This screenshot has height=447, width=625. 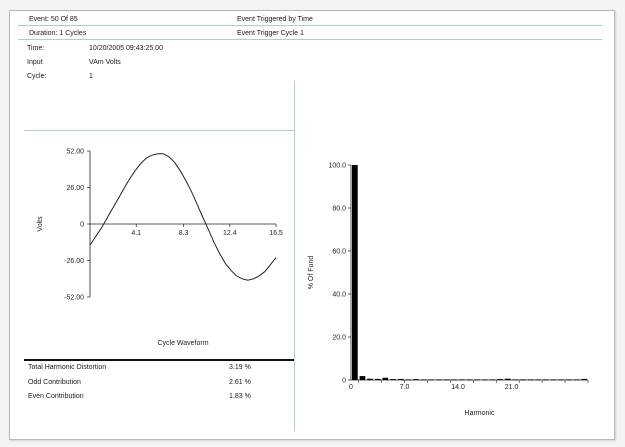 What do you see at coordinates (183, 217) in the screenshot?
I see `waveform-line` at bounding box center [183, 217].